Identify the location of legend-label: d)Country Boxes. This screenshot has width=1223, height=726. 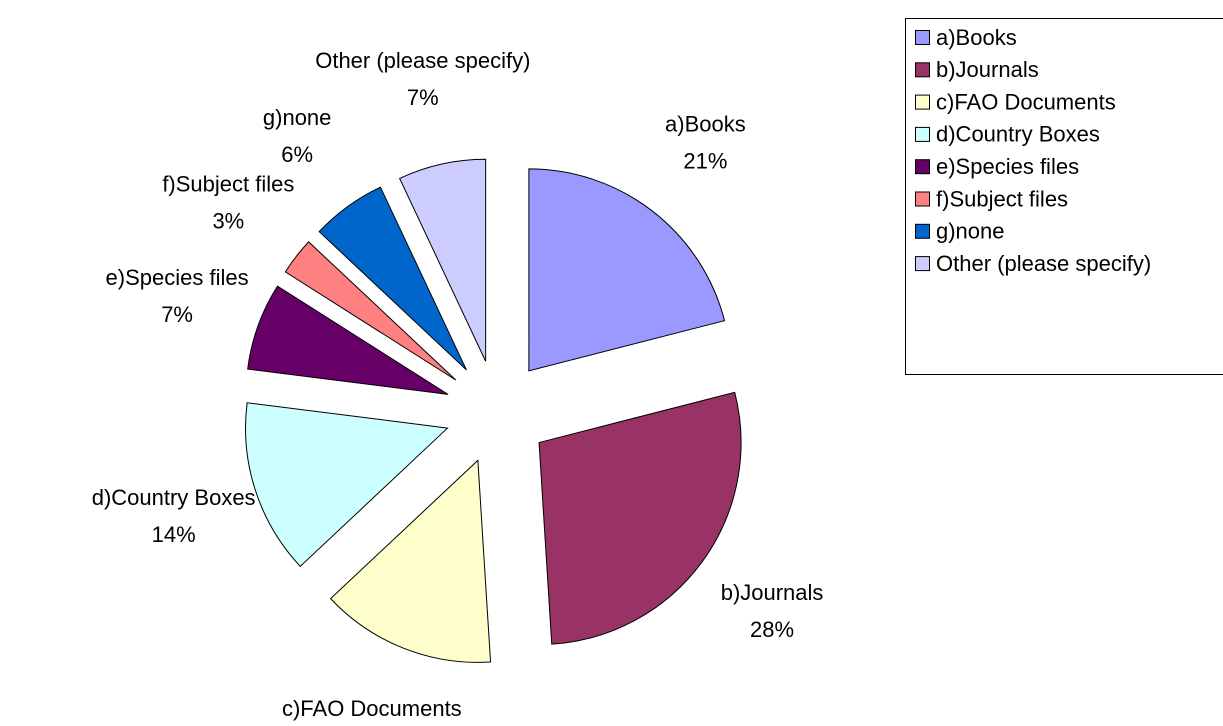
(1018, 134).